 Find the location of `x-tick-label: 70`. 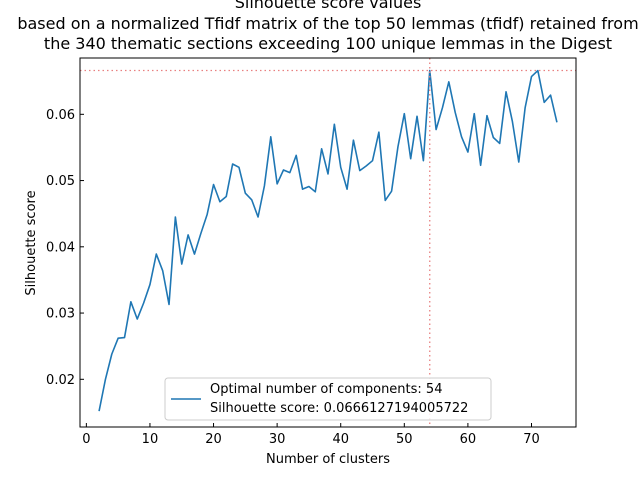

x-tick-label: 70 is located at coordinates (531, 439).